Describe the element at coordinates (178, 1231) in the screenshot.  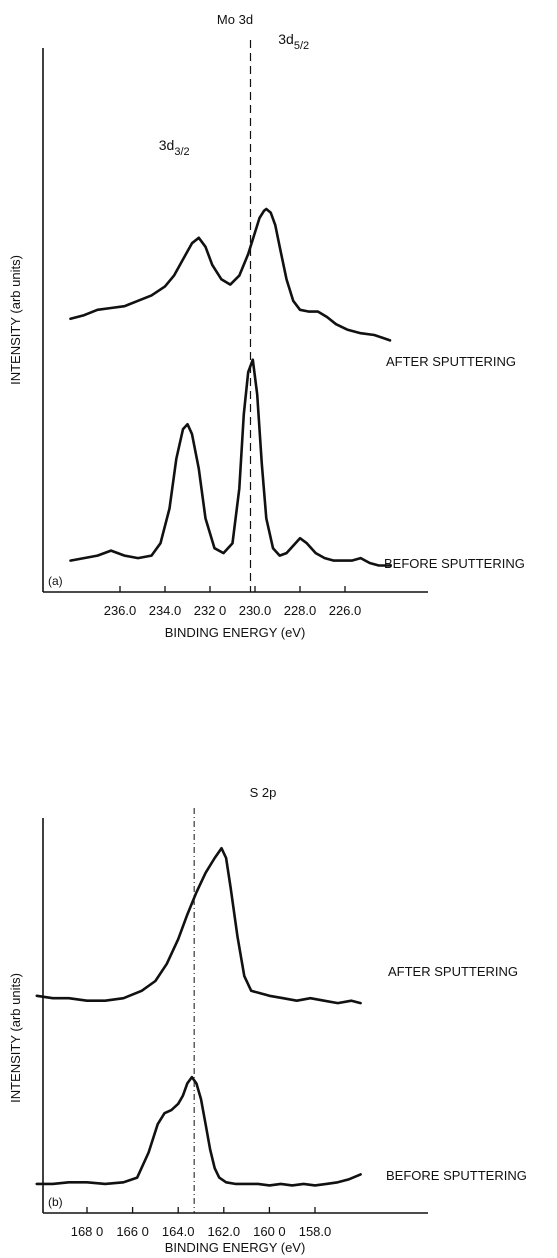
I see `panel-b-x-tick-label: 164.0` at that location.